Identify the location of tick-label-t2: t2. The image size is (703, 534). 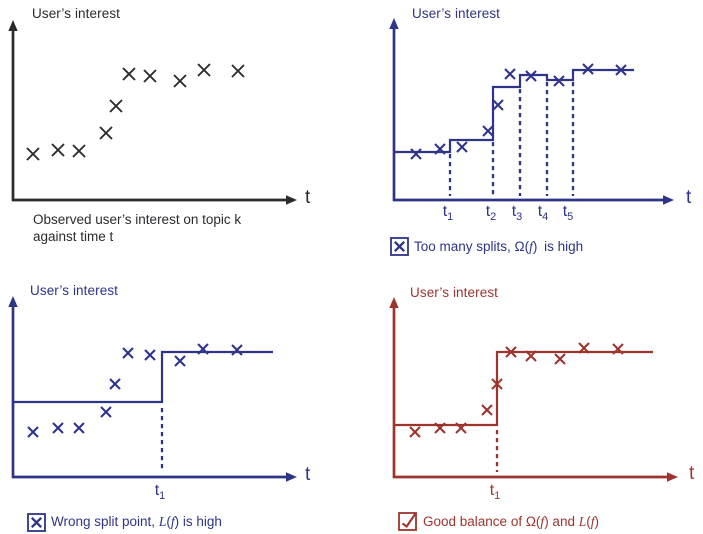
(491, 213).